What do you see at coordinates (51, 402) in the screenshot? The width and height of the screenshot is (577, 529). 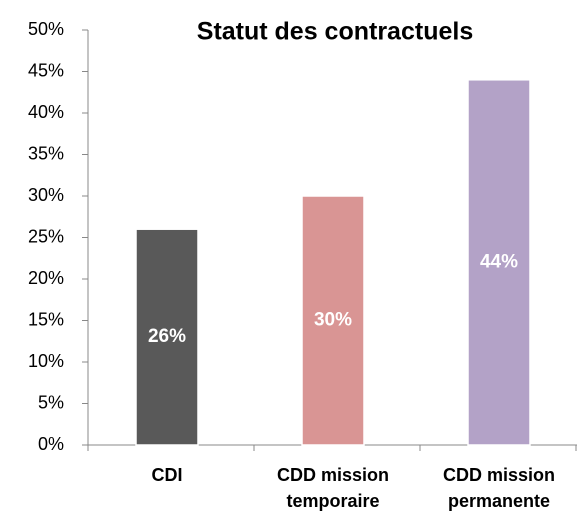 I see `y-tick-label: 5%` at bounding box center [51, 402].